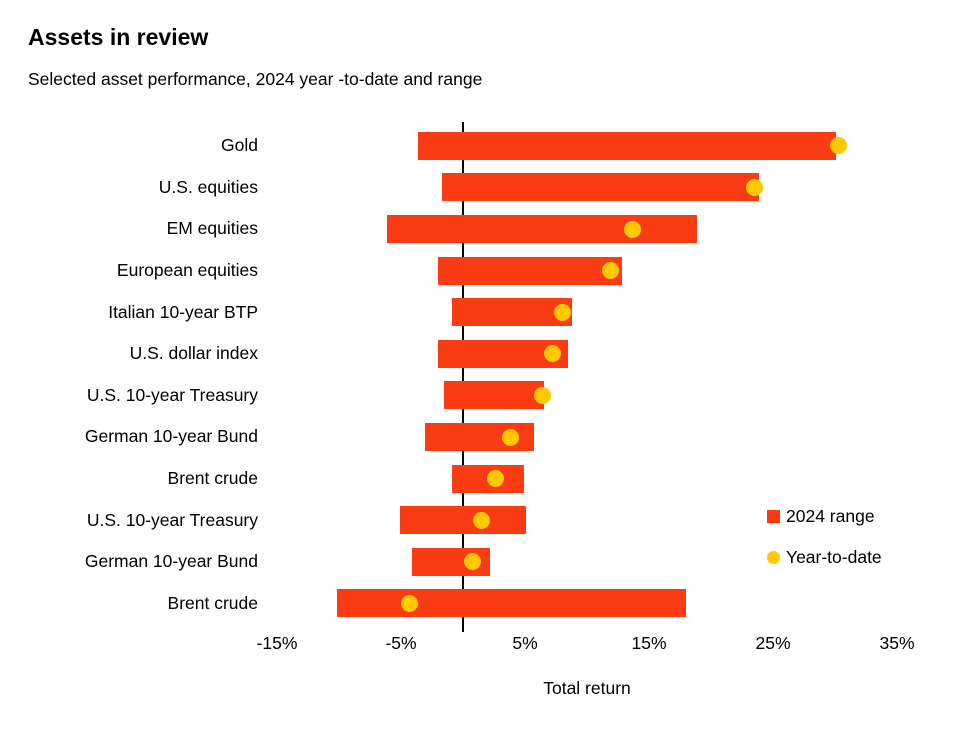 The image size is (975, 742). What do you see at coordinates (773, 643) in the screenshot?
I see `x-tick-label: 25%` at bounding box center [773, 643].